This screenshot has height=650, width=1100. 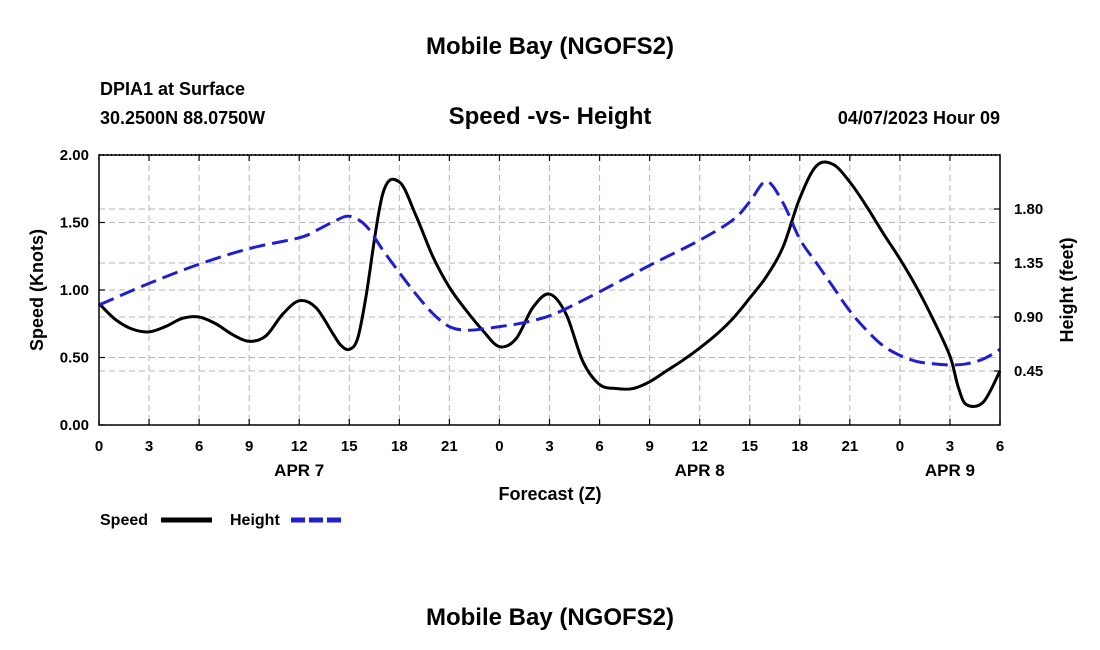 What do you see at coordinates (919, 118) in the screenshot?
I see `date-label: 04/07/2023 Hour 09` at bounding box center [919, 118].